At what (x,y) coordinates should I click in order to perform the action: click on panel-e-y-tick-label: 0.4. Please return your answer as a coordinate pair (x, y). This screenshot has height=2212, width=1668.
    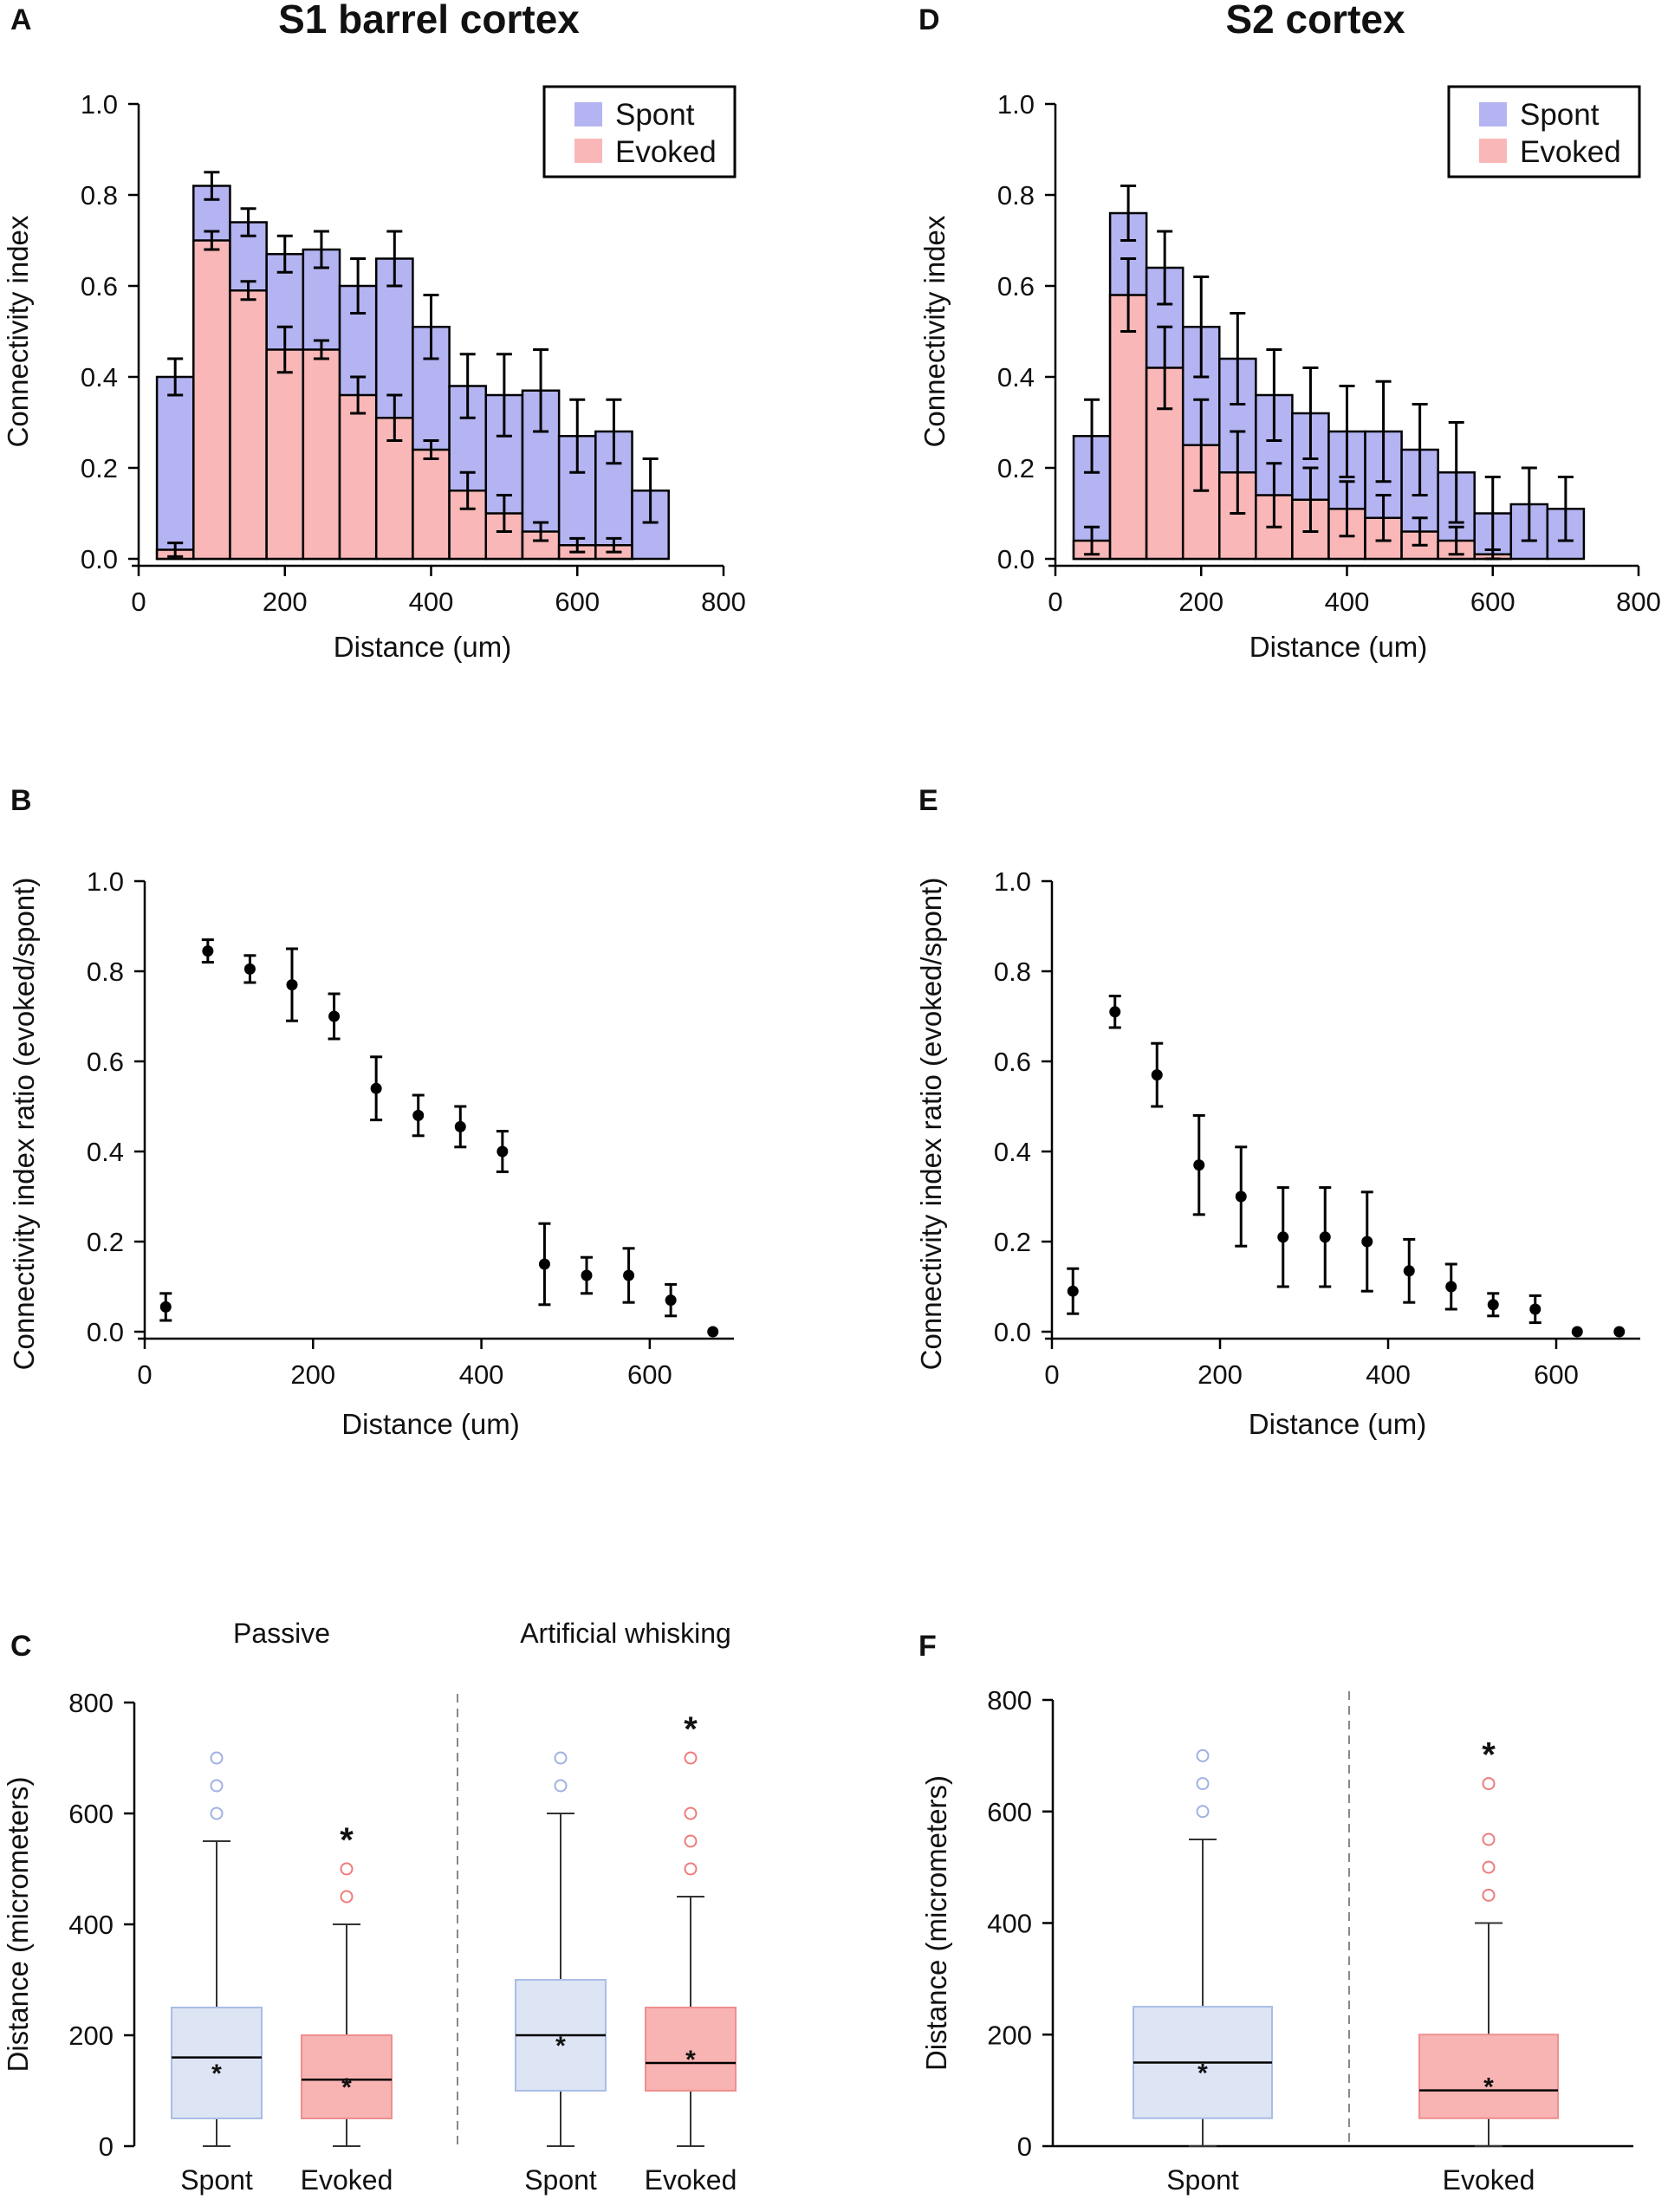
    Looking at the image, I should click on (1012, 1152).